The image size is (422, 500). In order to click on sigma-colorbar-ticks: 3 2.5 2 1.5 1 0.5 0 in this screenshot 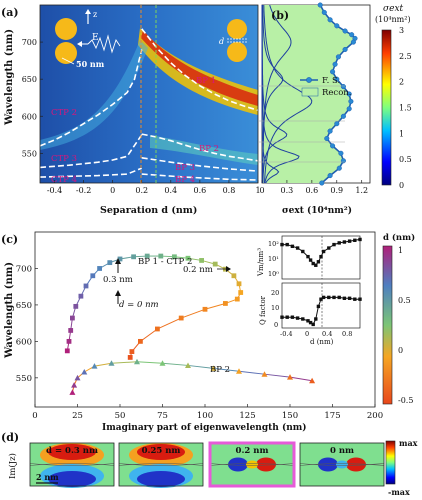, I will do `click(405, 108)`.